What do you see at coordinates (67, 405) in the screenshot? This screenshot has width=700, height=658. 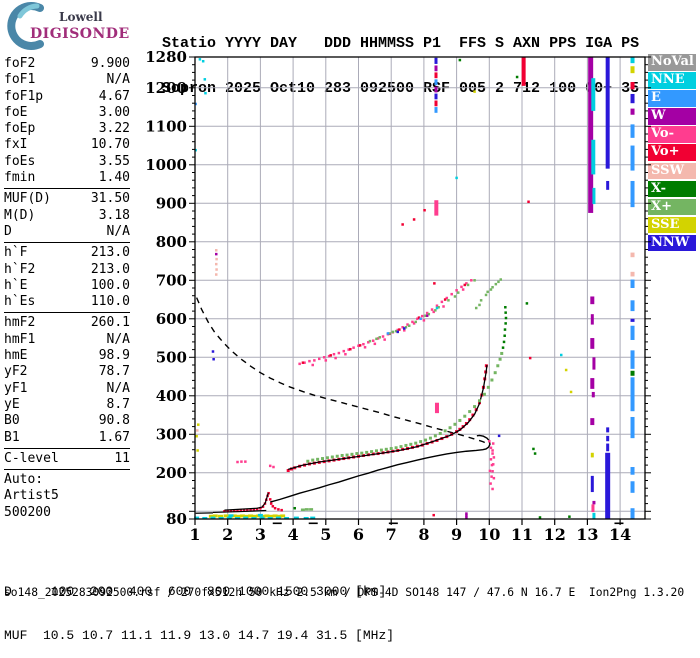 I see `param-row: yE 8.7` at bounding box center [67, 405].